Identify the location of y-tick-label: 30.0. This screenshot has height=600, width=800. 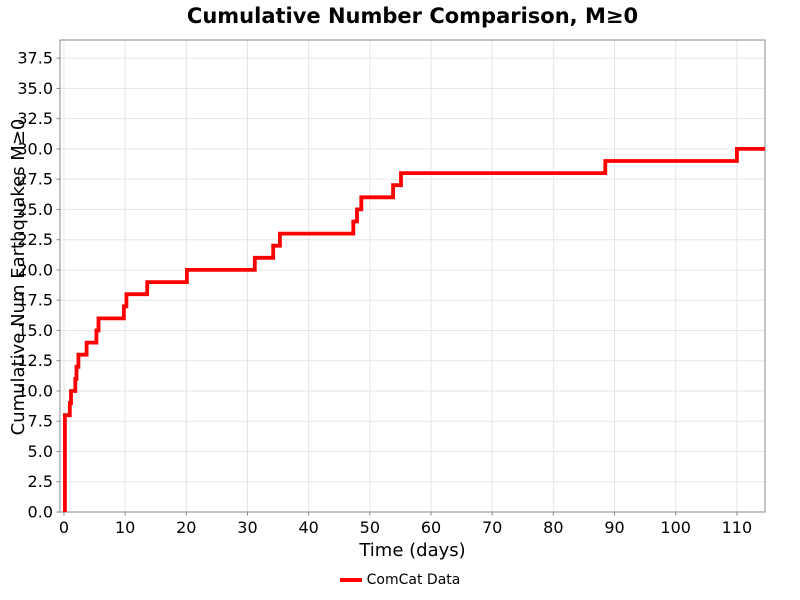
(35, 148).